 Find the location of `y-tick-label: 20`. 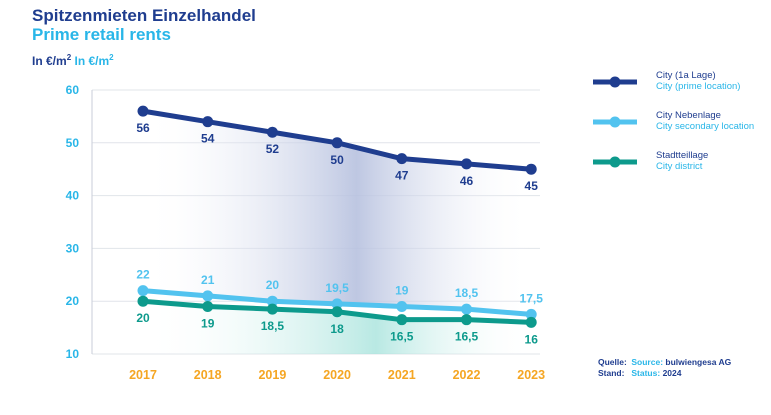

y-tick-label: 20 is located at coordinates (73, 301).